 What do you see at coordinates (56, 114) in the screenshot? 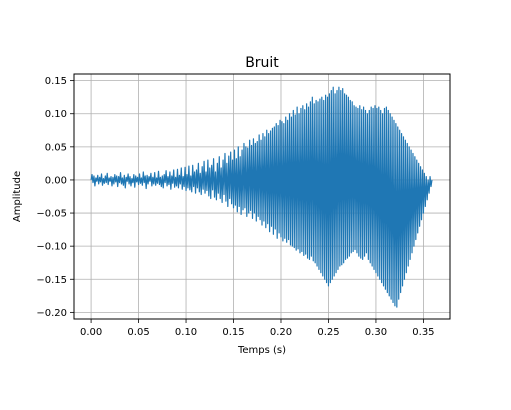
I see `y-tick-label: 0.10` at bounding box center [56, 114].